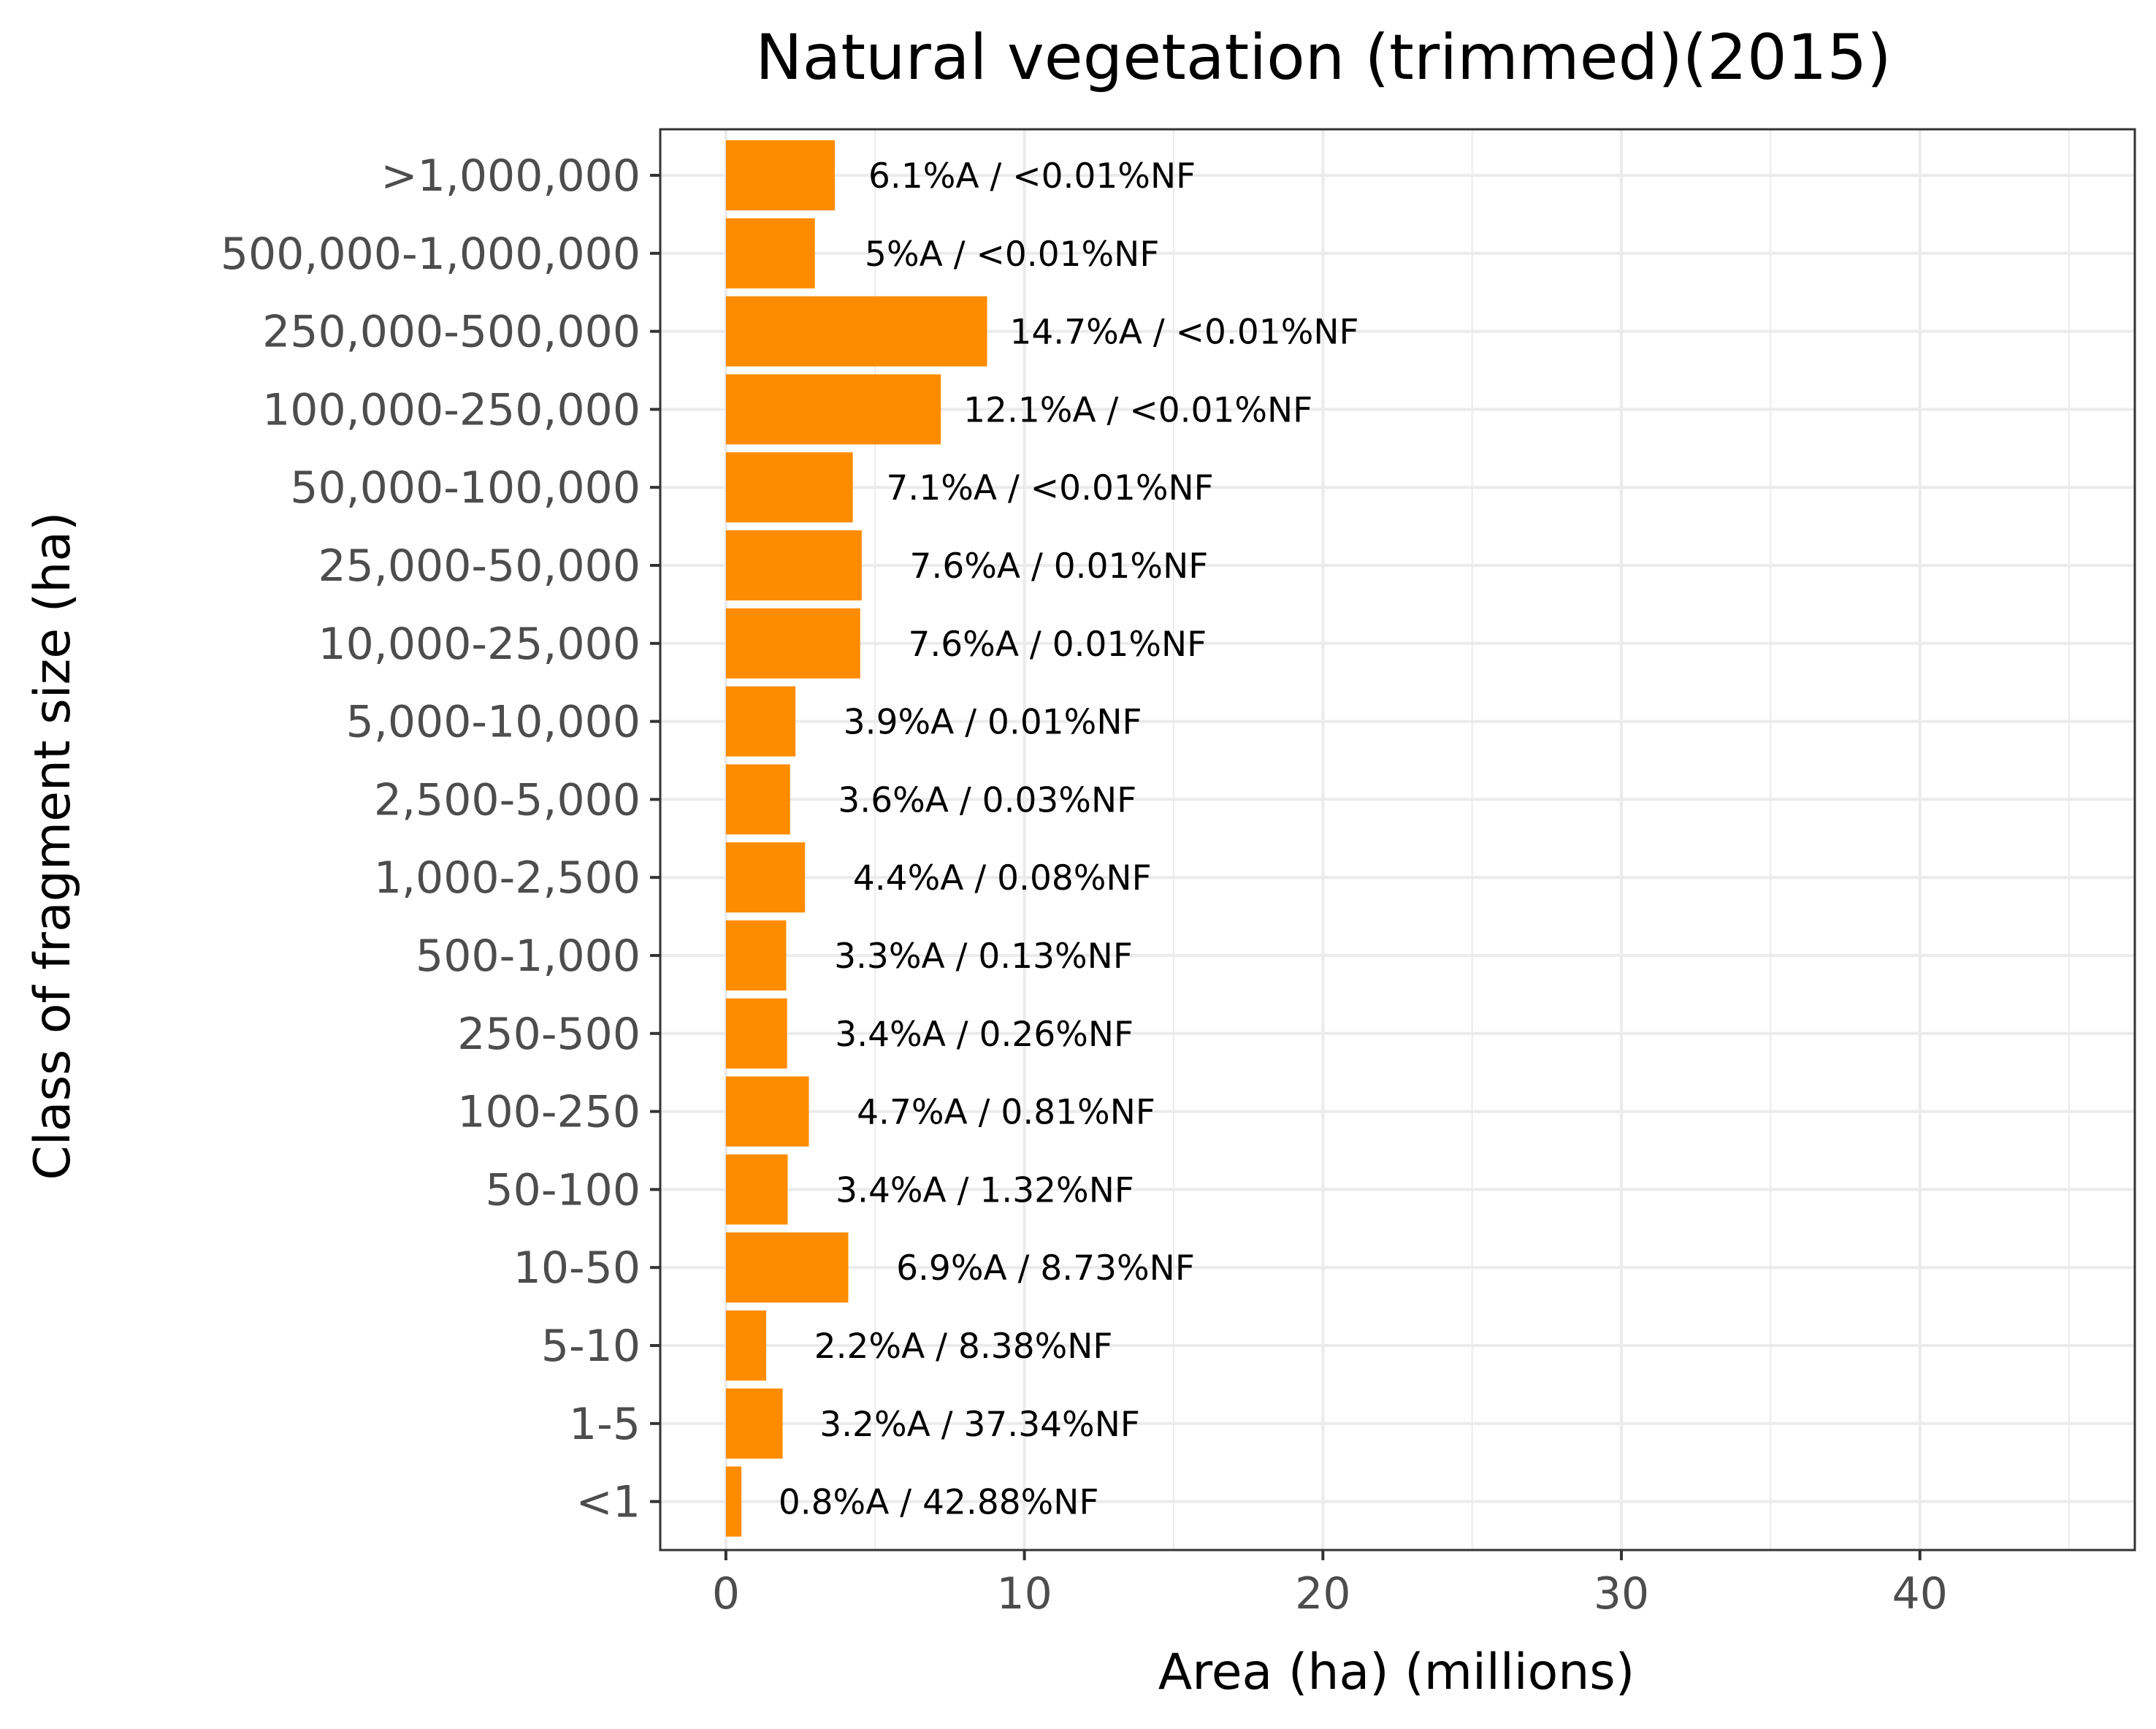 The width and height of the screenshot is (2156, 1729). Describe the element at coordinates (980, 1425) in the screenshot. I see `data-label: 3.2%A / 37.34%NF` at that location.